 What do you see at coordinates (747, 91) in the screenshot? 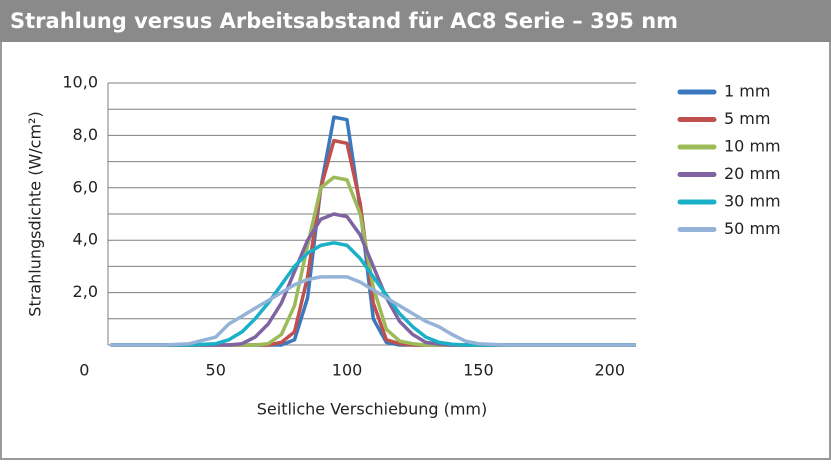
I see `legend-label: 1 mm` at bounding box center [747, 91].